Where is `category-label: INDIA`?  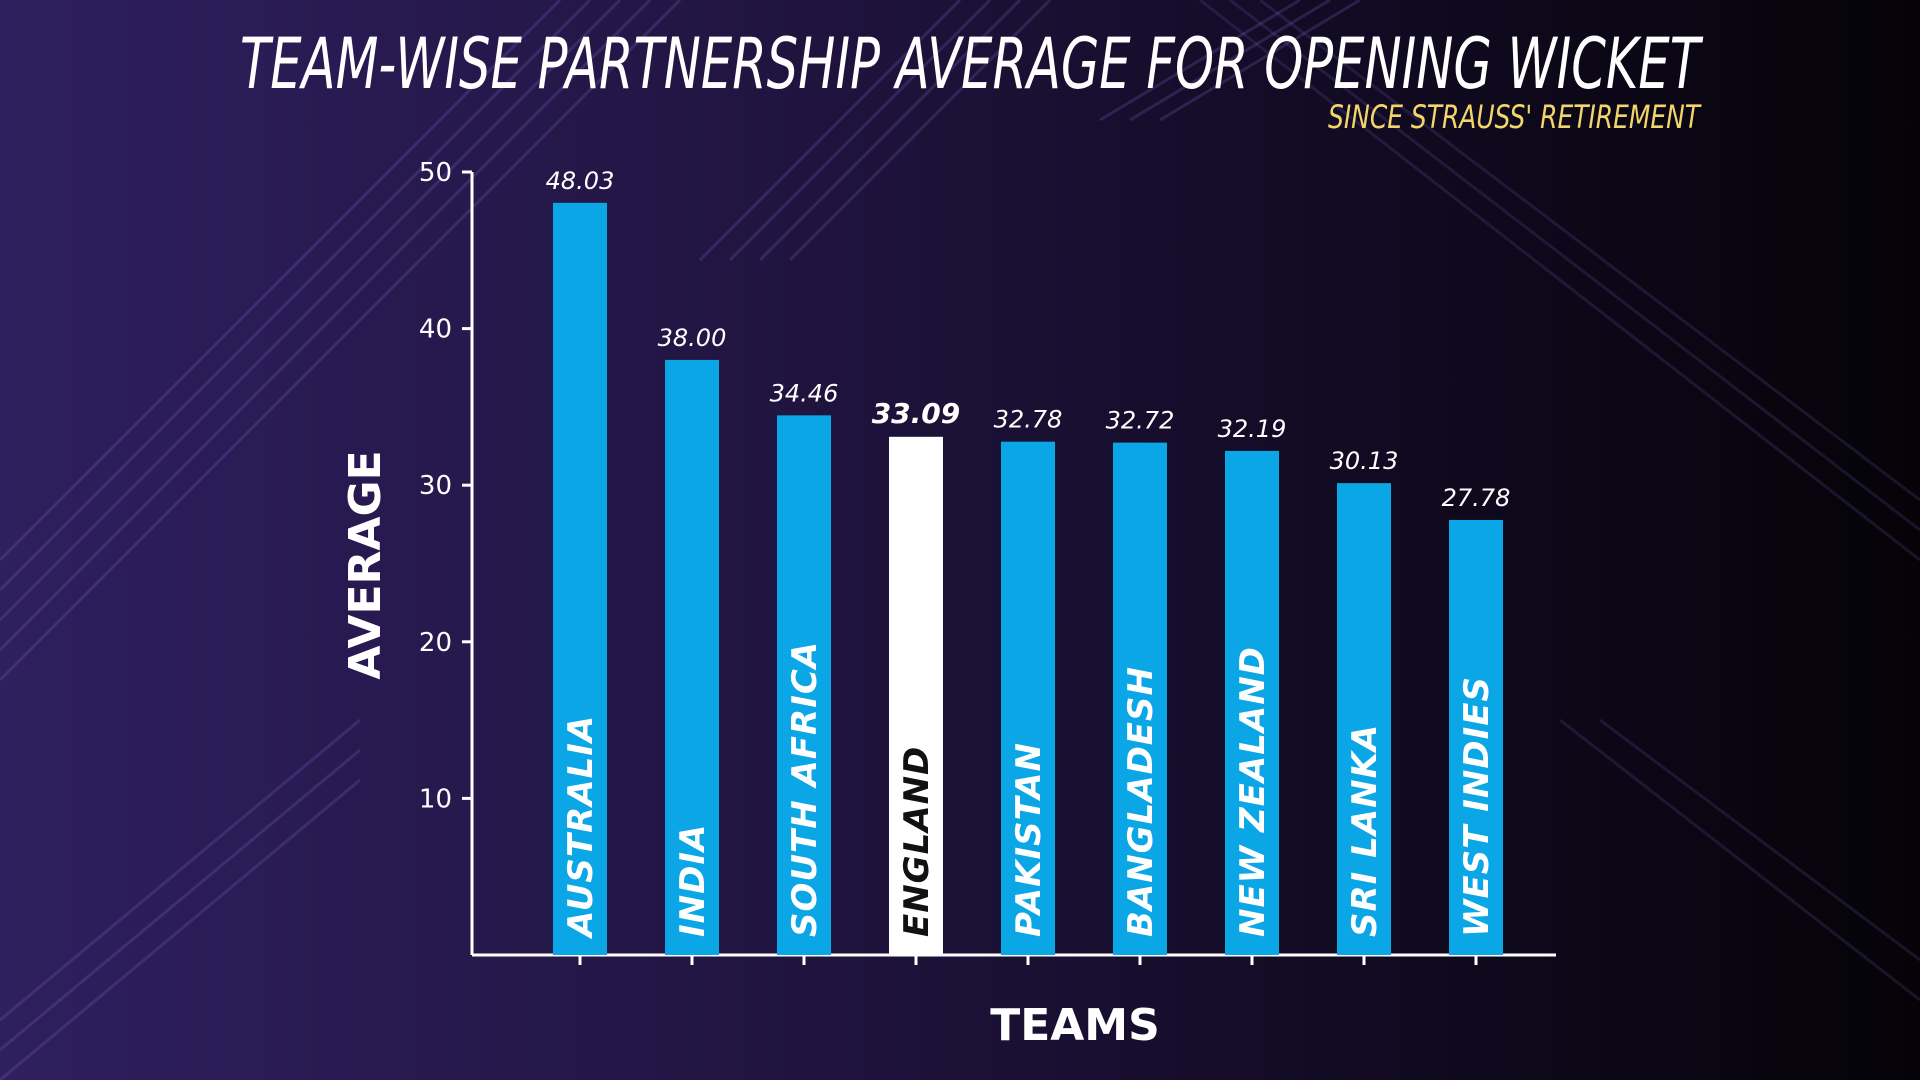
category-label: INDIA is located at coordinates (693, 880).